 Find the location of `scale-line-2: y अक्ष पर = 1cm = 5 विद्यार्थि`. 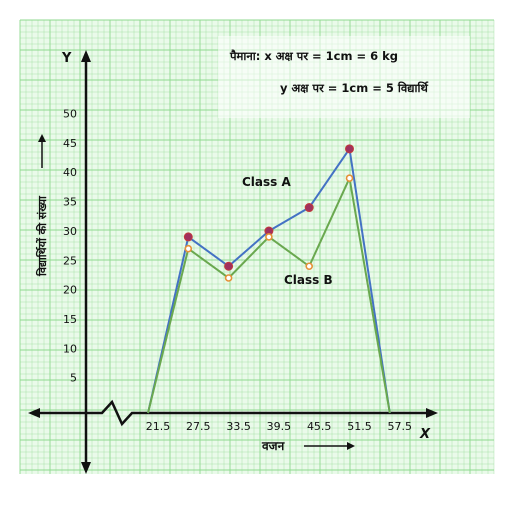

scale-line-2: y अक्ष पर = 1cm = 5 विद्यार्थि is located at coordinates (354, 88).